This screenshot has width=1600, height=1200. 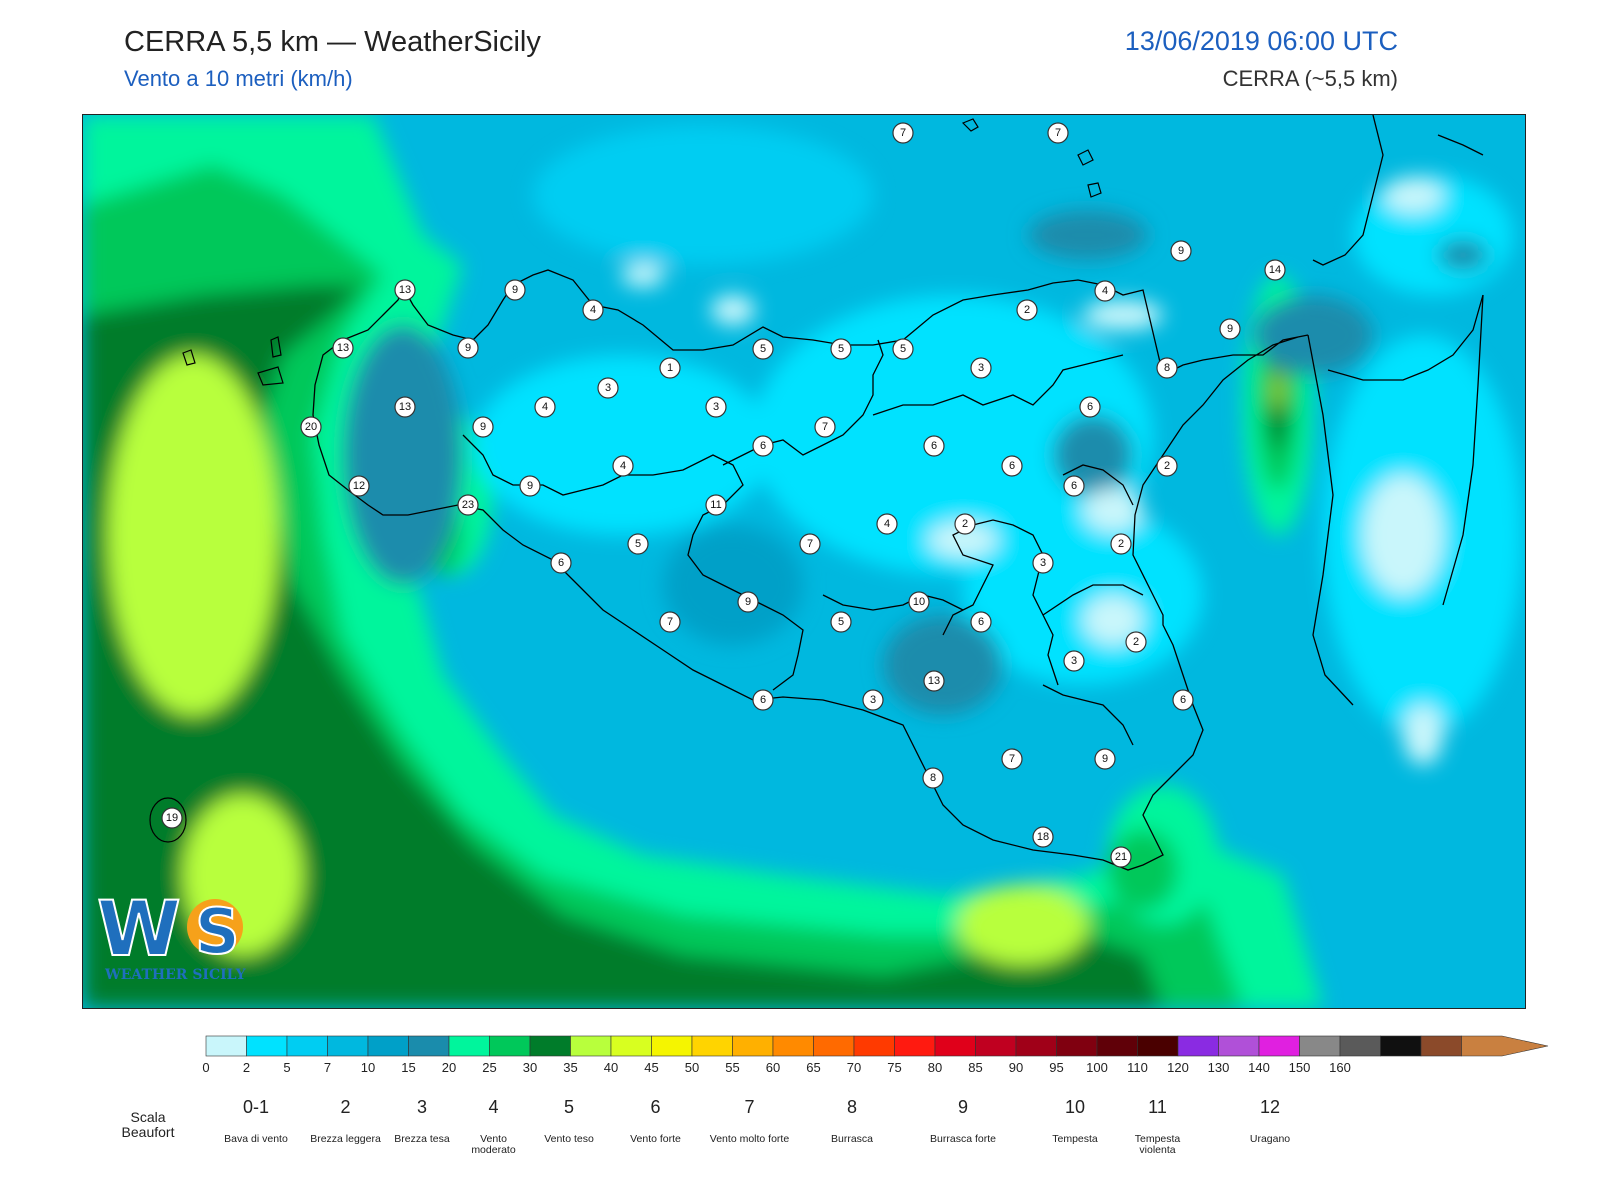 What do you see at coordinates (1270, 1126) in the screenshot?
I see `beaufort-cell: 12 Uragano` at bounding box center [1270, 1126].